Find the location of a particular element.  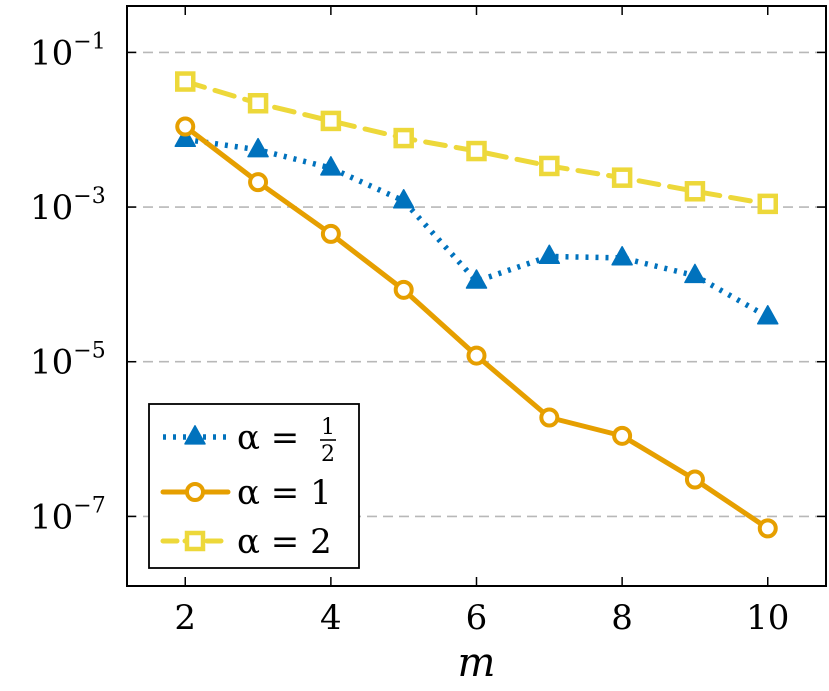

y-tick-label: 10⁻⁷ is located at coordinates (68, 515).